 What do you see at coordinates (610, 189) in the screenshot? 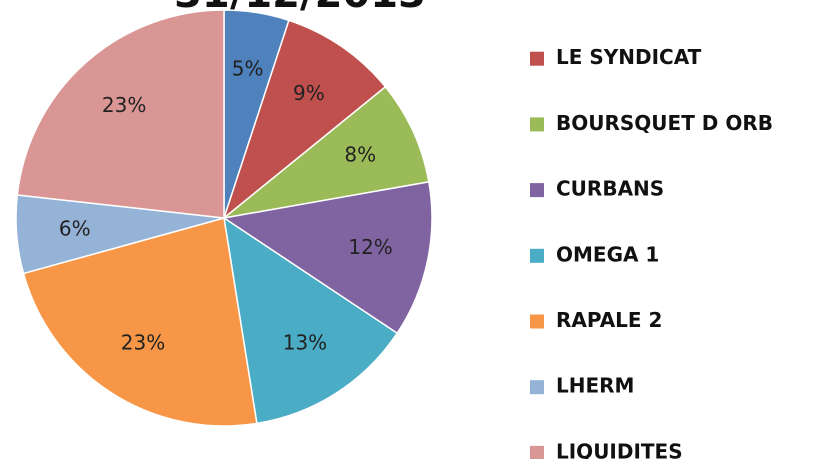
I see `legend-label: CURBANS` at bounding box center [610, 189].